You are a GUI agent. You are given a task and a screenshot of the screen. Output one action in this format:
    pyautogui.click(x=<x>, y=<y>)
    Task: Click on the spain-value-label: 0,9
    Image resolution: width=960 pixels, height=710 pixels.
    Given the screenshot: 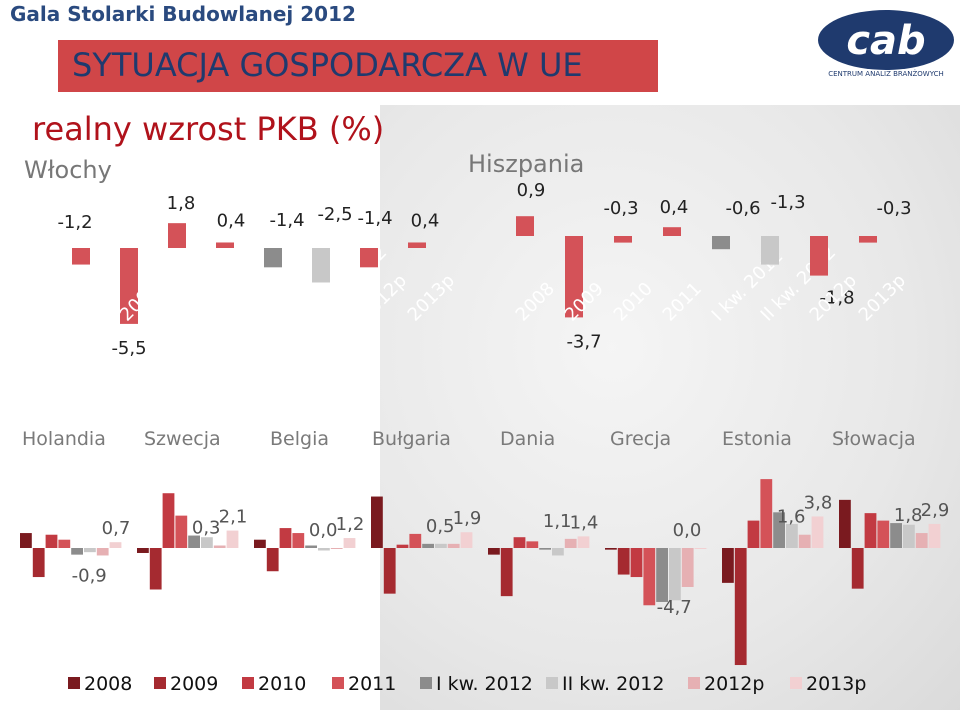 What is the action you would take?
    pyautogui.click(x=531, y=190)
    